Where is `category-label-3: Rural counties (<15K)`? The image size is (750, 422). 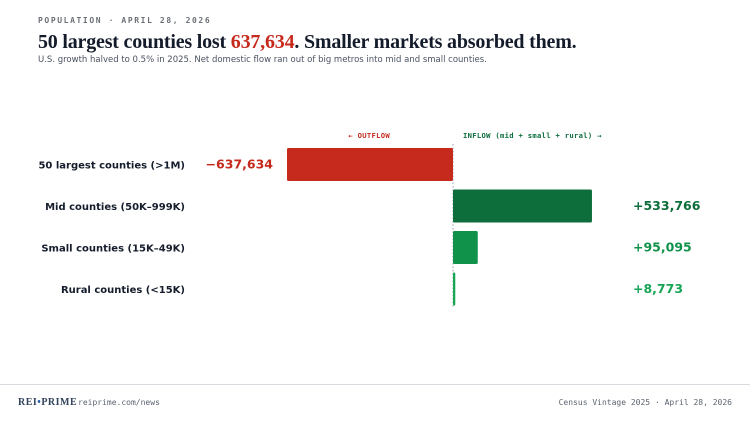 category-label-3: Rural counties (<15K) is located at coordinates (123, 290).